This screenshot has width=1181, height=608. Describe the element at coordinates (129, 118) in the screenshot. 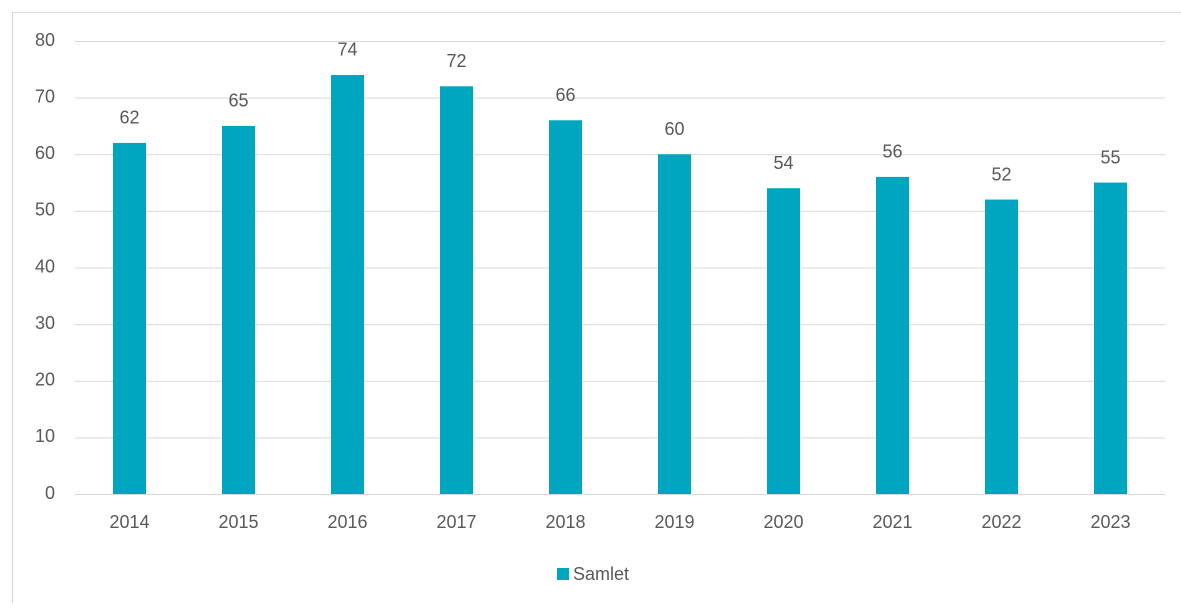

I see `data-label: 62` at that location.